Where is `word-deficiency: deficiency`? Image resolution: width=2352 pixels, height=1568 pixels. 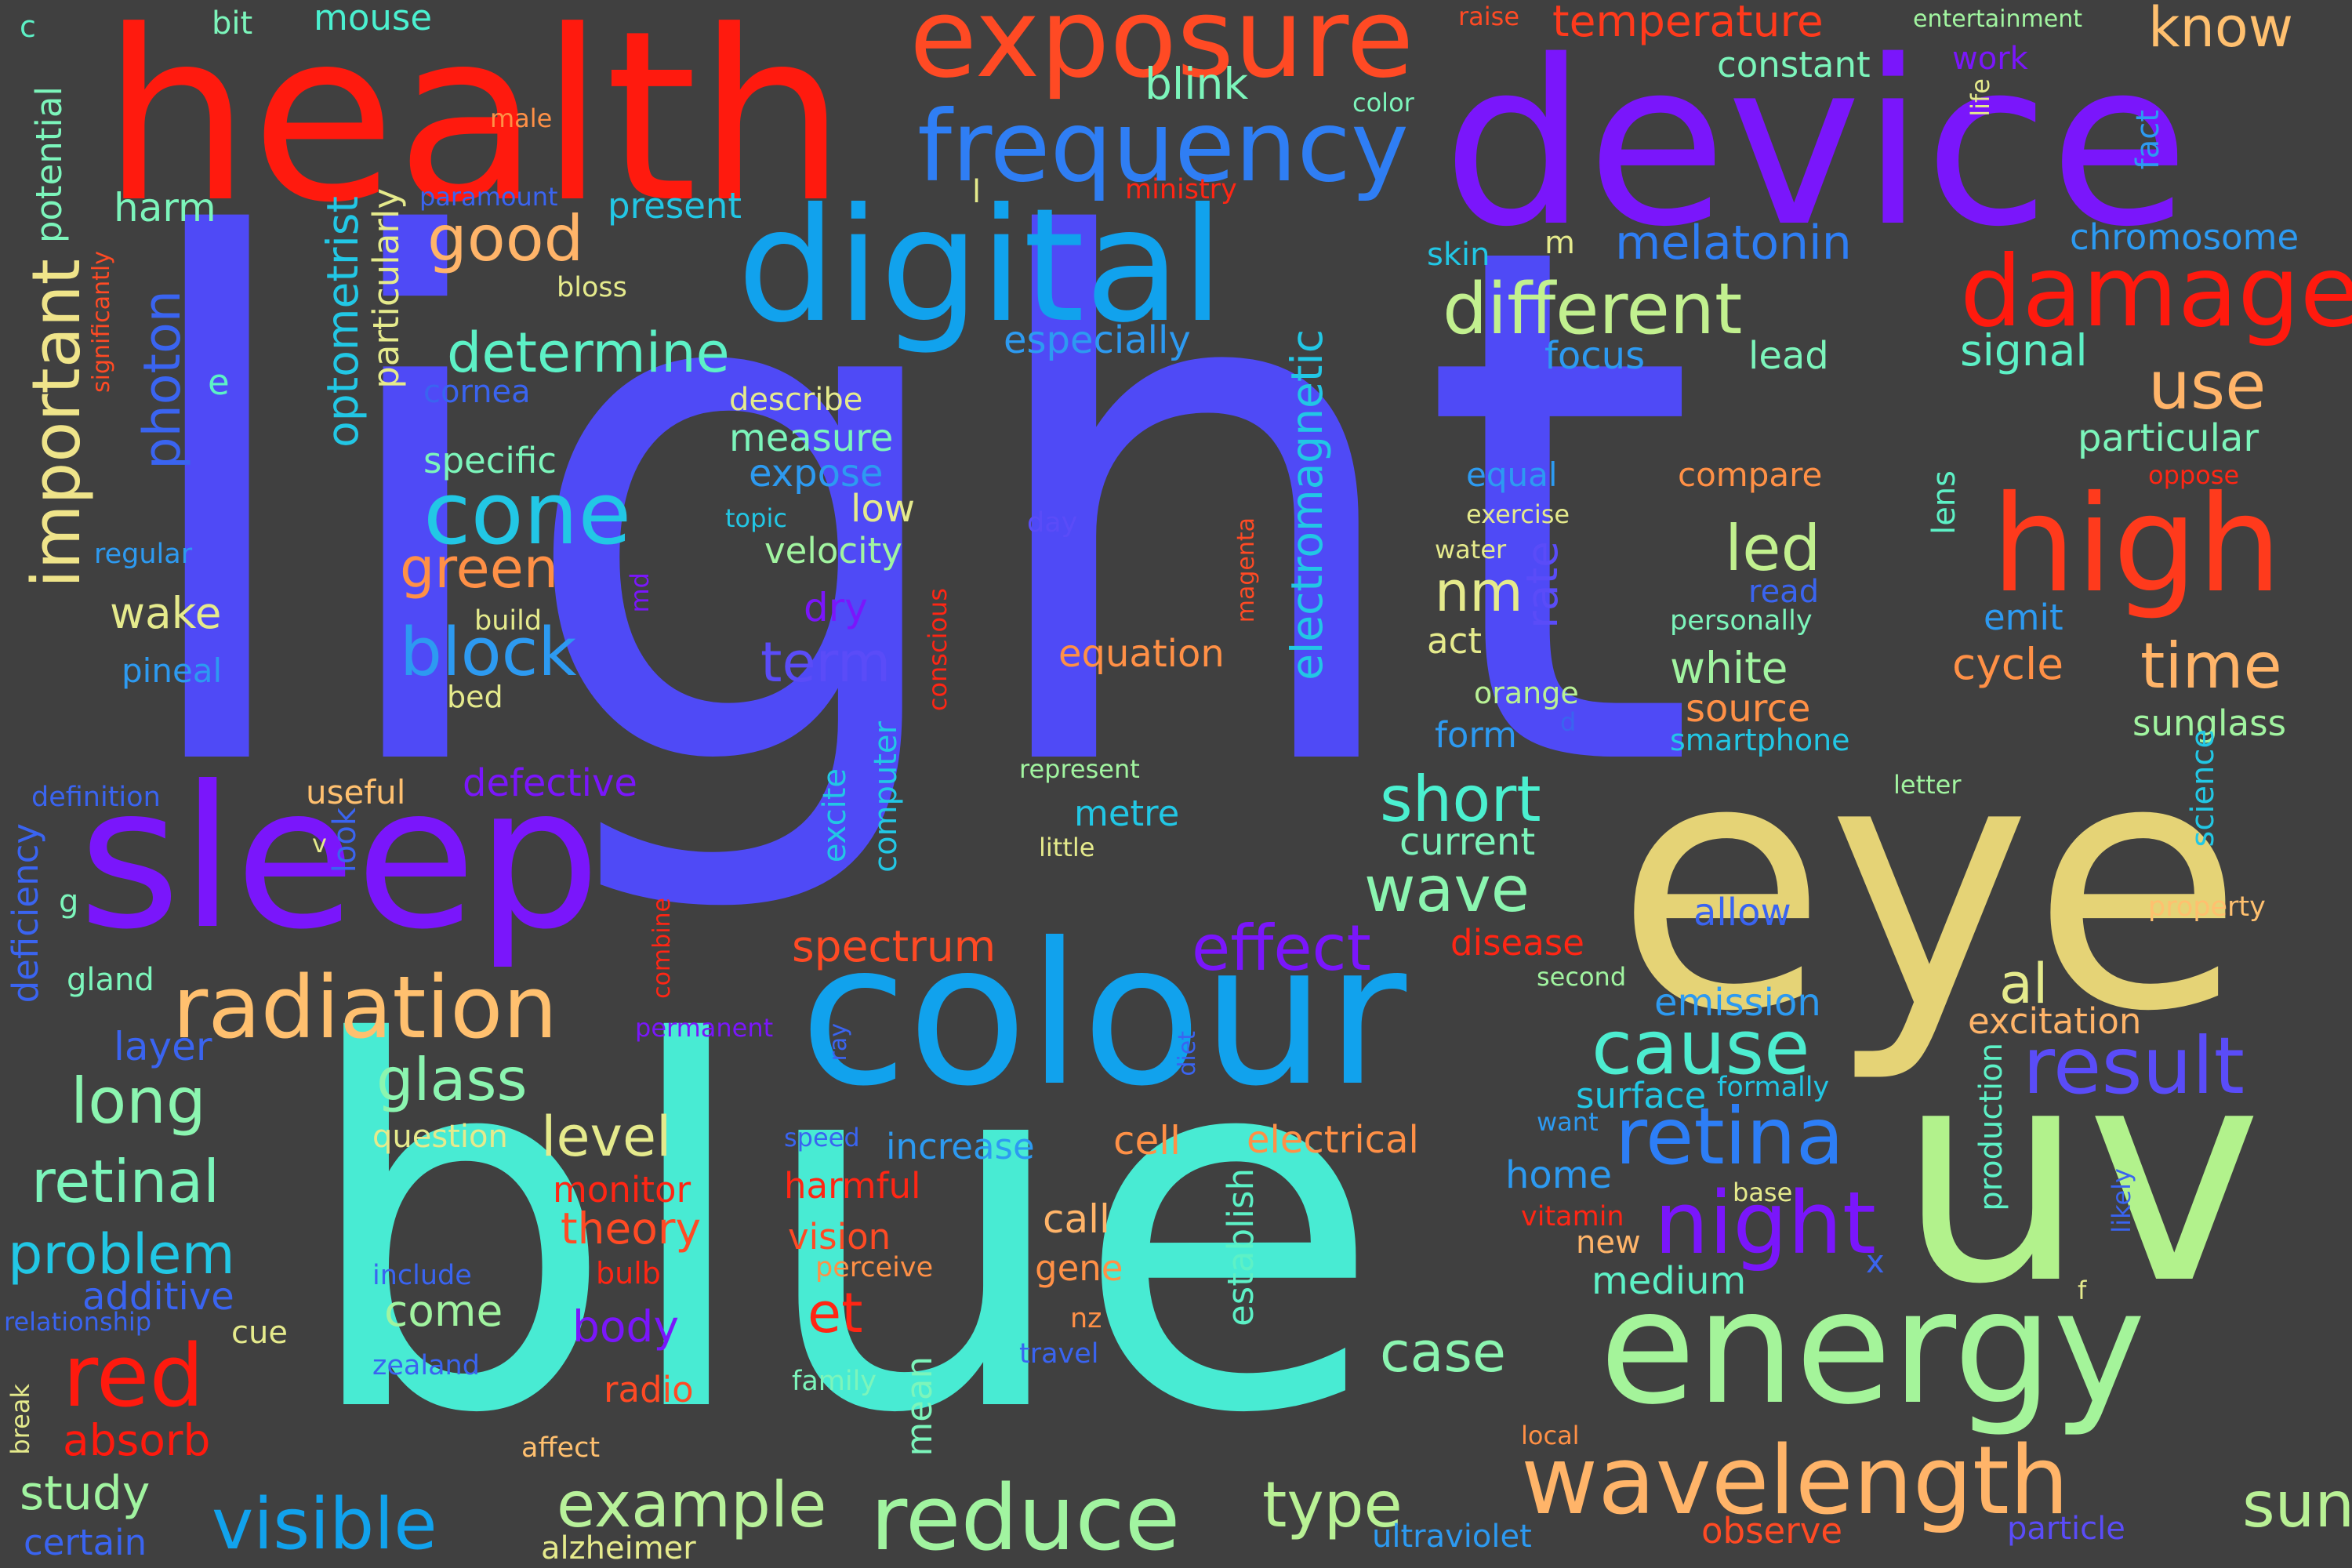
word-deficiency: deficiency is located at coordinates (26, 913).